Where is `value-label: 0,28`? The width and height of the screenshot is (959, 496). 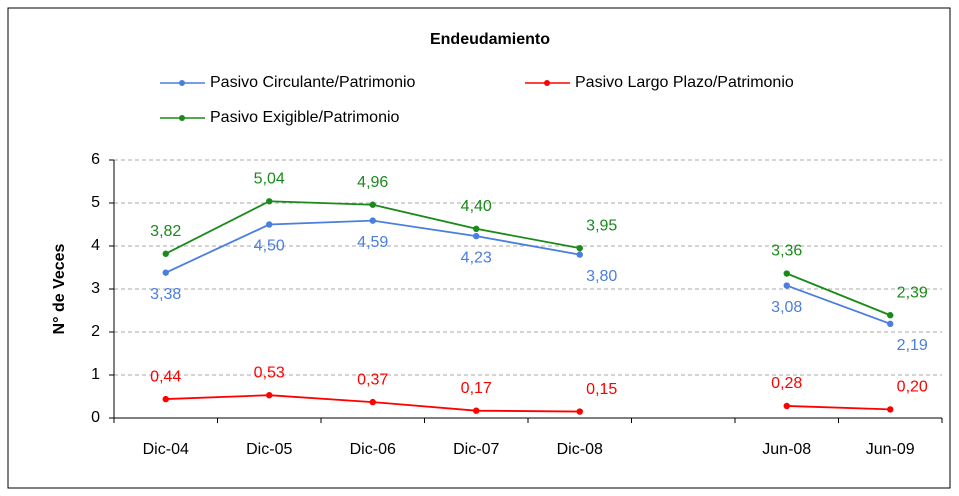
value-label: 0,28 is located at coordinates (786, 383).